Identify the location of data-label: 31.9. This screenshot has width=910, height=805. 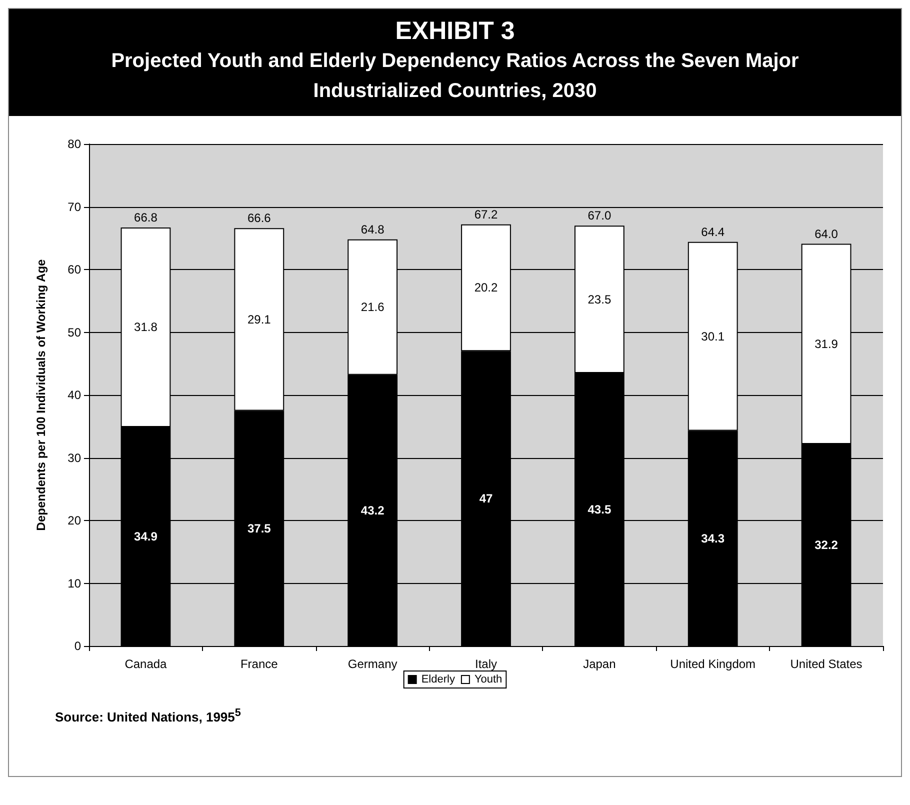
(826, 343).